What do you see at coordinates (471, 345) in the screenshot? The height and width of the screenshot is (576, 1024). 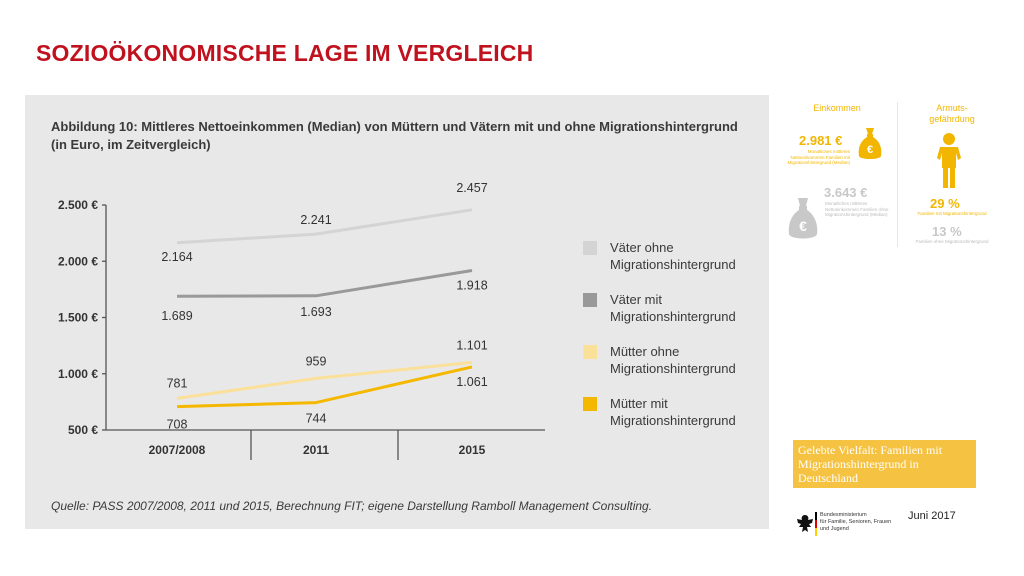 I see `data-label: 1.101` at bounding box center [471, 345].